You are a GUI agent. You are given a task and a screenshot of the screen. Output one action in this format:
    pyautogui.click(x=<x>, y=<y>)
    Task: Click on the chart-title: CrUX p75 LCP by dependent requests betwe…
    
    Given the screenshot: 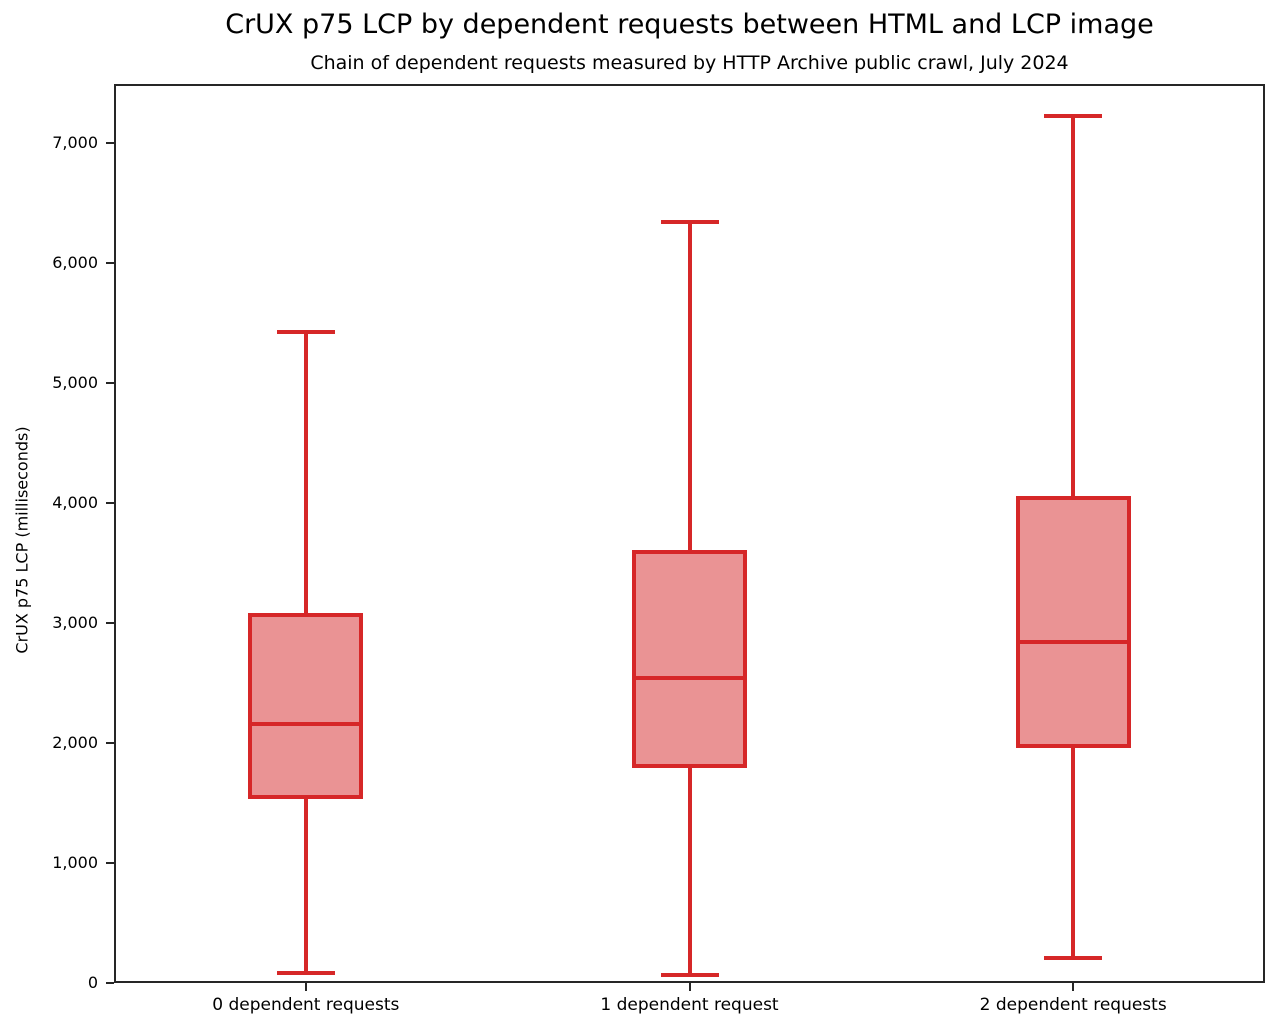 What is the action you would take?
    pyautogui.click(x=689, y=24)
    